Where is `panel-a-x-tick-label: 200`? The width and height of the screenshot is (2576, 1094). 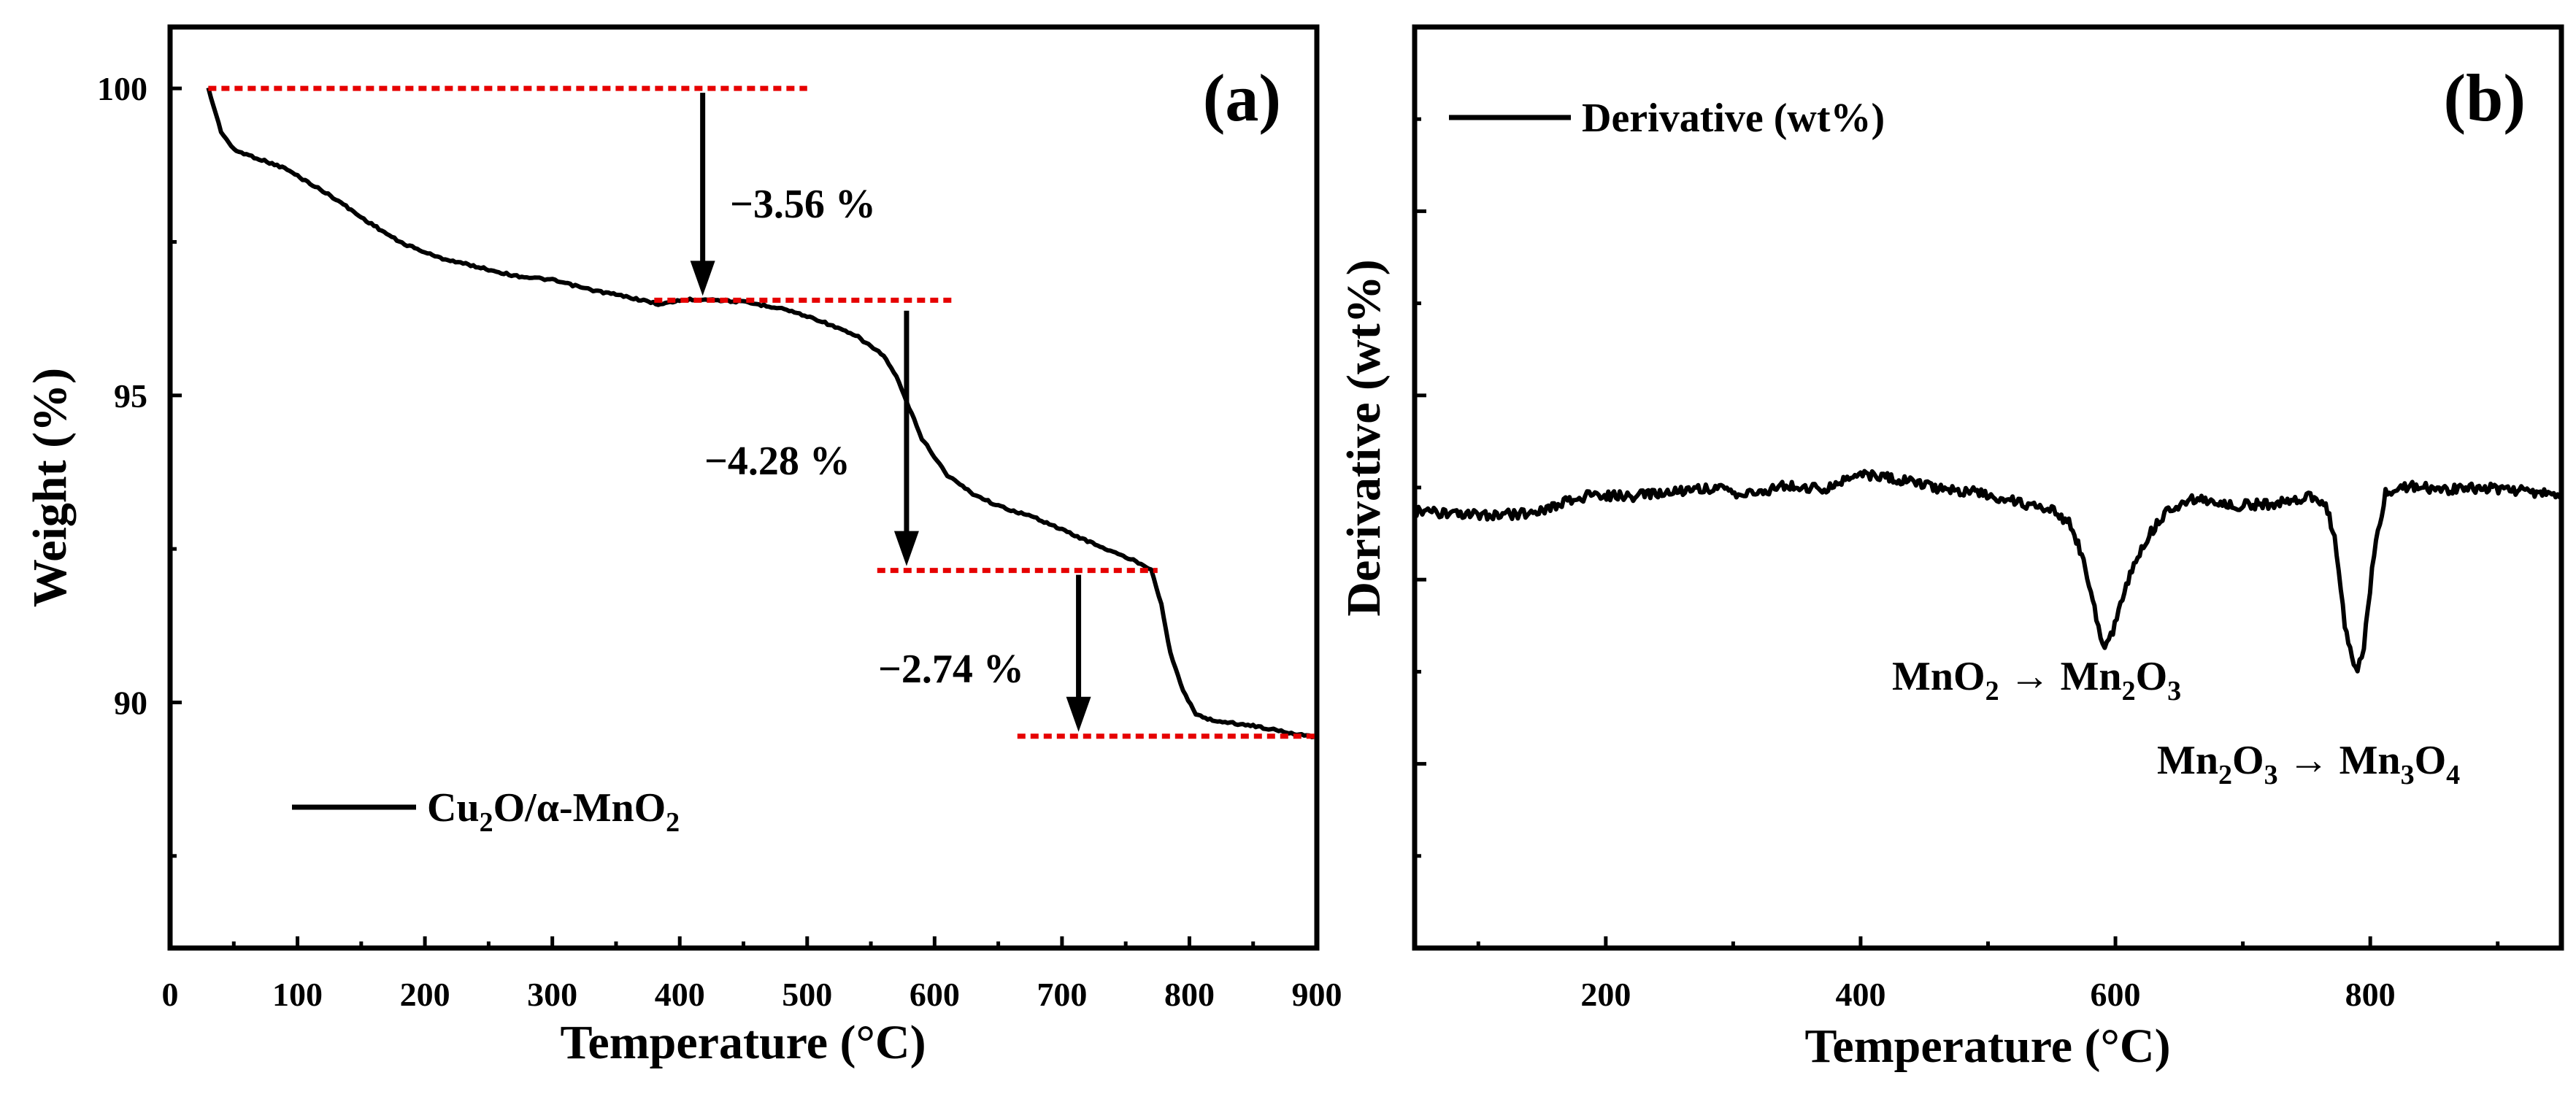 panel-a-x-tick-label: 200 is located at coordinates (425, 994).